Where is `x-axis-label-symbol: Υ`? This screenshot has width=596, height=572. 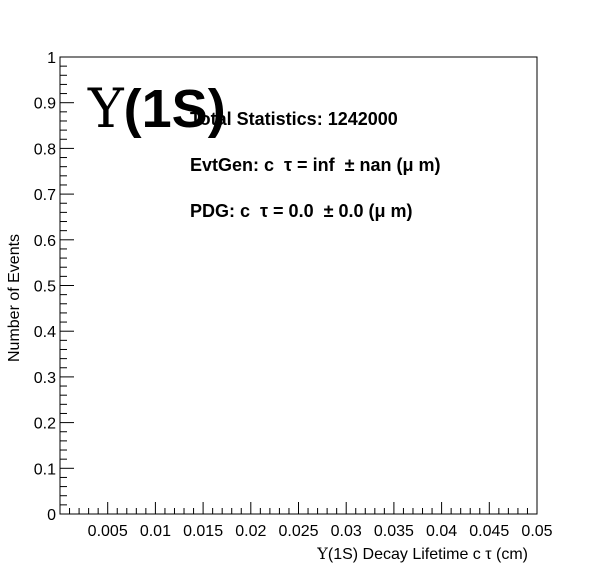
x-axis-label-symbol: Υ is located at coordinates (322, 553).